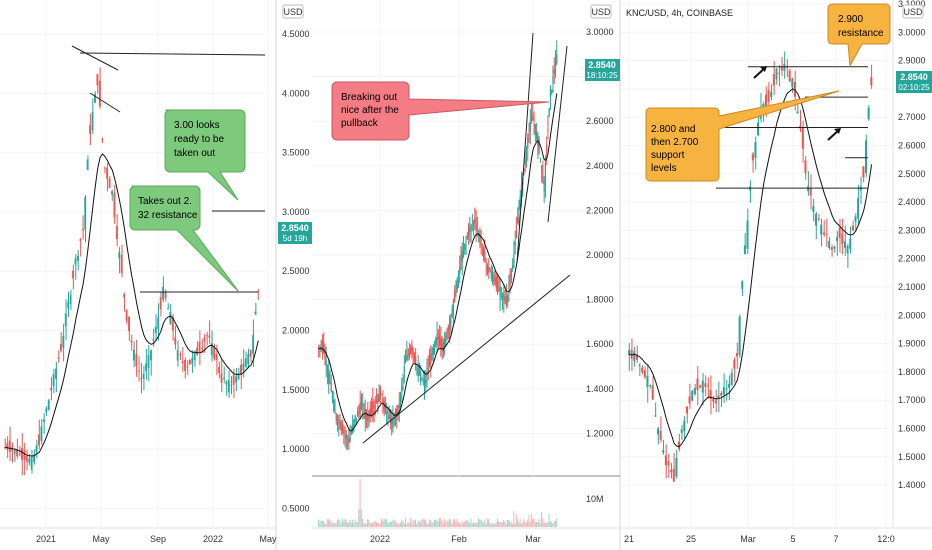 This screenshot has height=550, width=932. What do you see at coordinates (912, 230) in the screenshot?
I see `y-tick-label: 2.3000` at bounding box center [912, 230].